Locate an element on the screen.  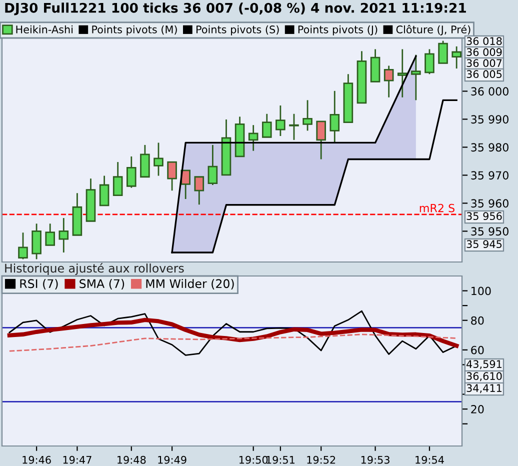
text: Historique ajusté aux rollovers is located at coordinates (94, 269).